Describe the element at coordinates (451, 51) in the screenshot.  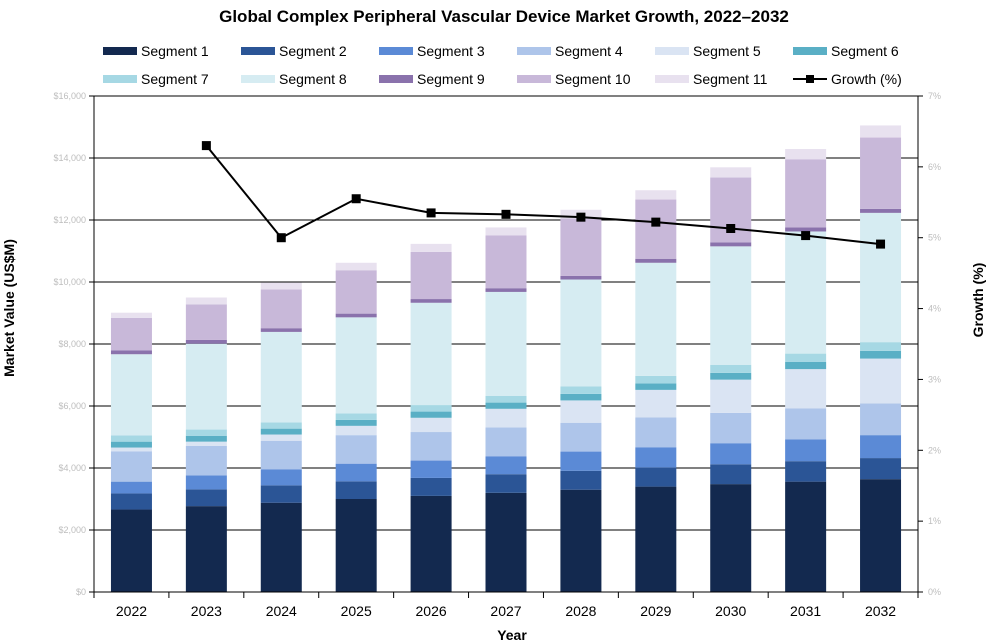
I see `legend-label: Segment 3` at that location.